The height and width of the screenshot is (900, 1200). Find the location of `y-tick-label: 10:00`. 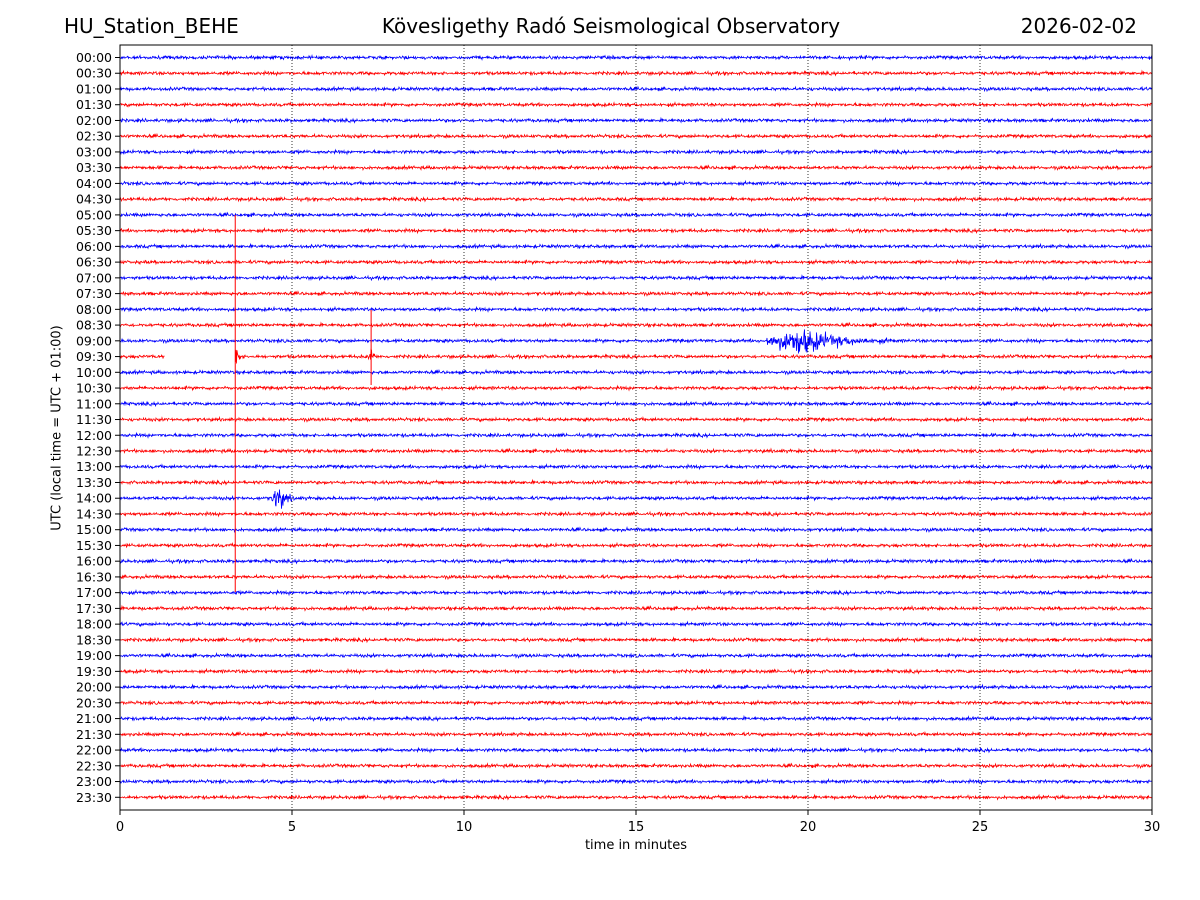

y-tick-label: 10:00 is located at coordinates (94, 372).